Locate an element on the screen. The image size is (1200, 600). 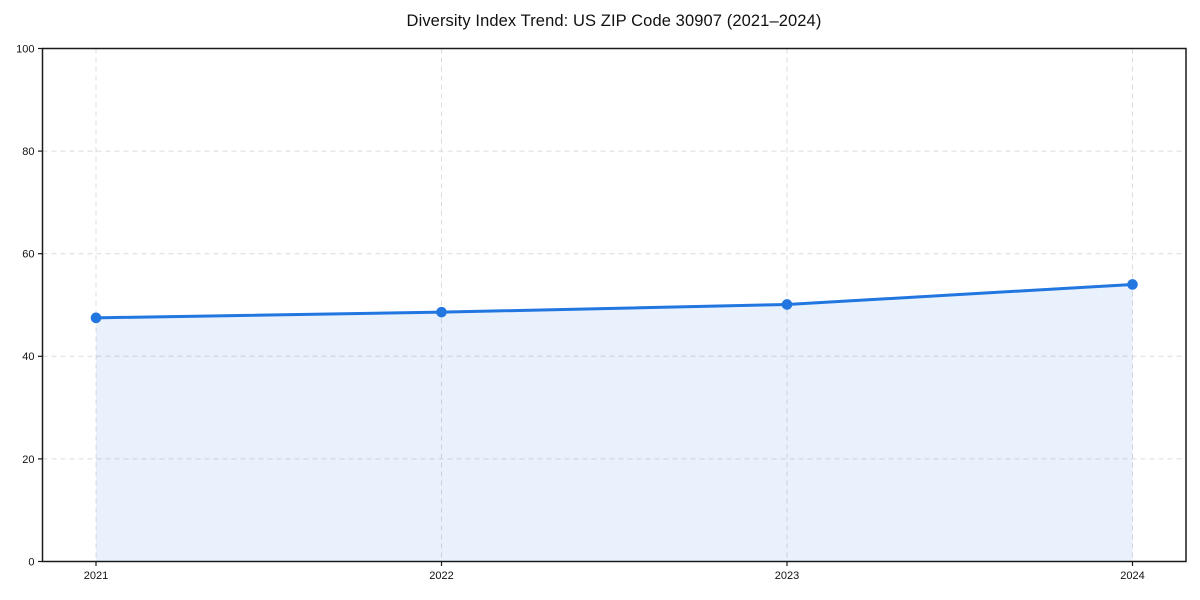
y-tick-label: 40 is located at coordinates (28, 357).